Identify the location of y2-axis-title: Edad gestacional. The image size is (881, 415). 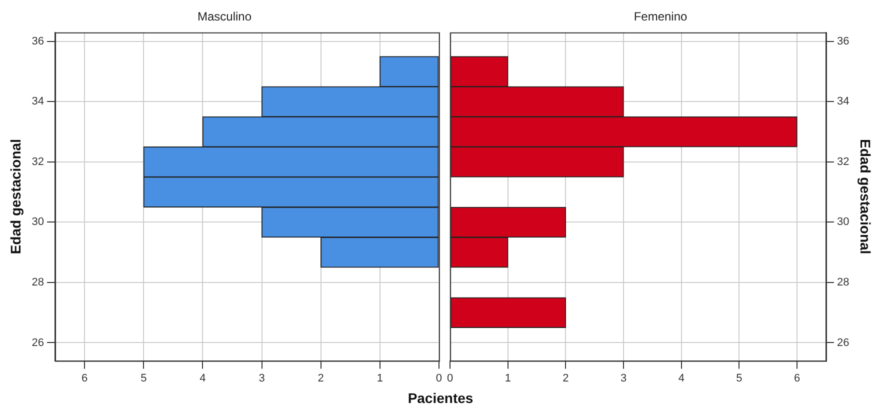
(866, 196).